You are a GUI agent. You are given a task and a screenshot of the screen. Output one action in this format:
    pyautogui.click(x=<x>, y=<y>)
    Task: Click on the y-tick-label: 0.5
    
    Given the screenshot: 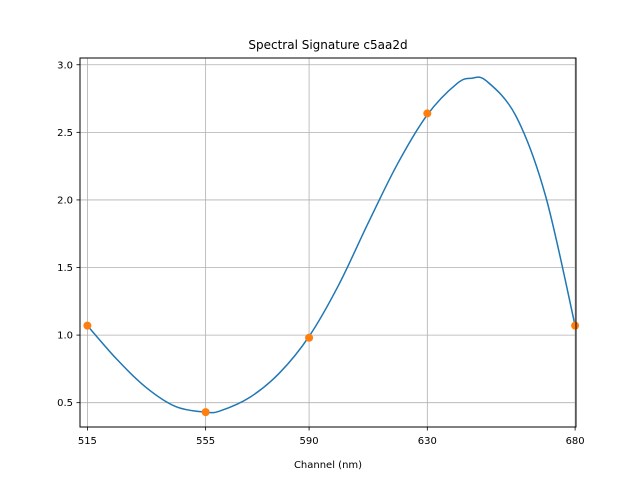 What is the action you would take?
    pyautogui.click(x=65, y=403)
    